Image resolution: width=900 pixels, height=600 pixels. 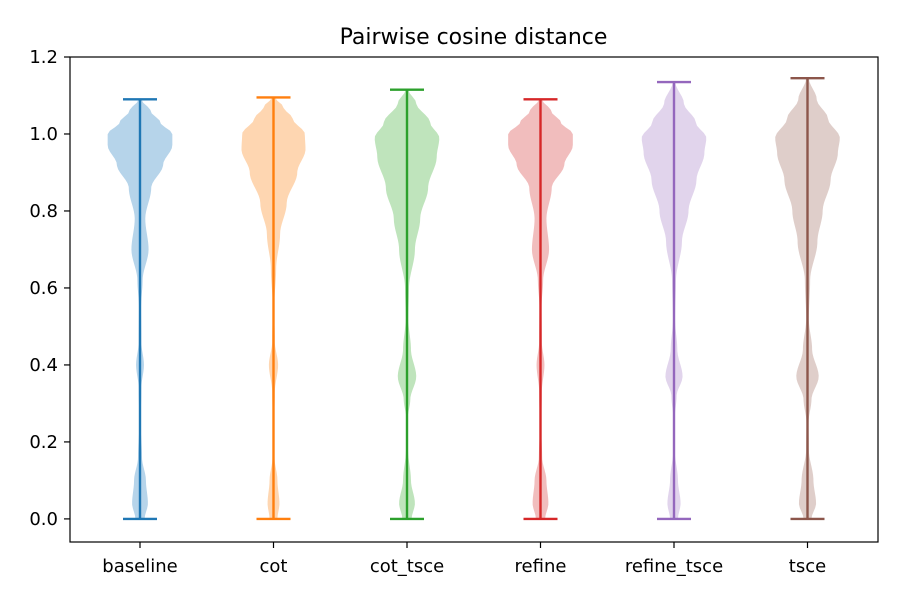 What do you see at coordinates (43, 519) in the screenshot?
I see `y-tick-label-0.0: 0.0` at bounding box center [43, 519].